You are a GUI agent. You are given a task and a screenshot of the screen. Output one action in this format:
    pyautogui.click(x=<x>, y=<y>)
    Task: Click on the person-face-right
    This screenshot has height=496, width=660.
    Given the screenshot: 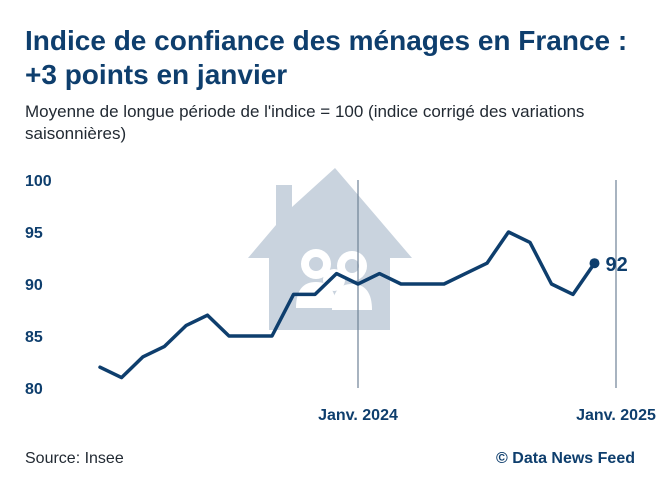 What is the action you would take?
    pyautogui.click(x=352, y=266)
    